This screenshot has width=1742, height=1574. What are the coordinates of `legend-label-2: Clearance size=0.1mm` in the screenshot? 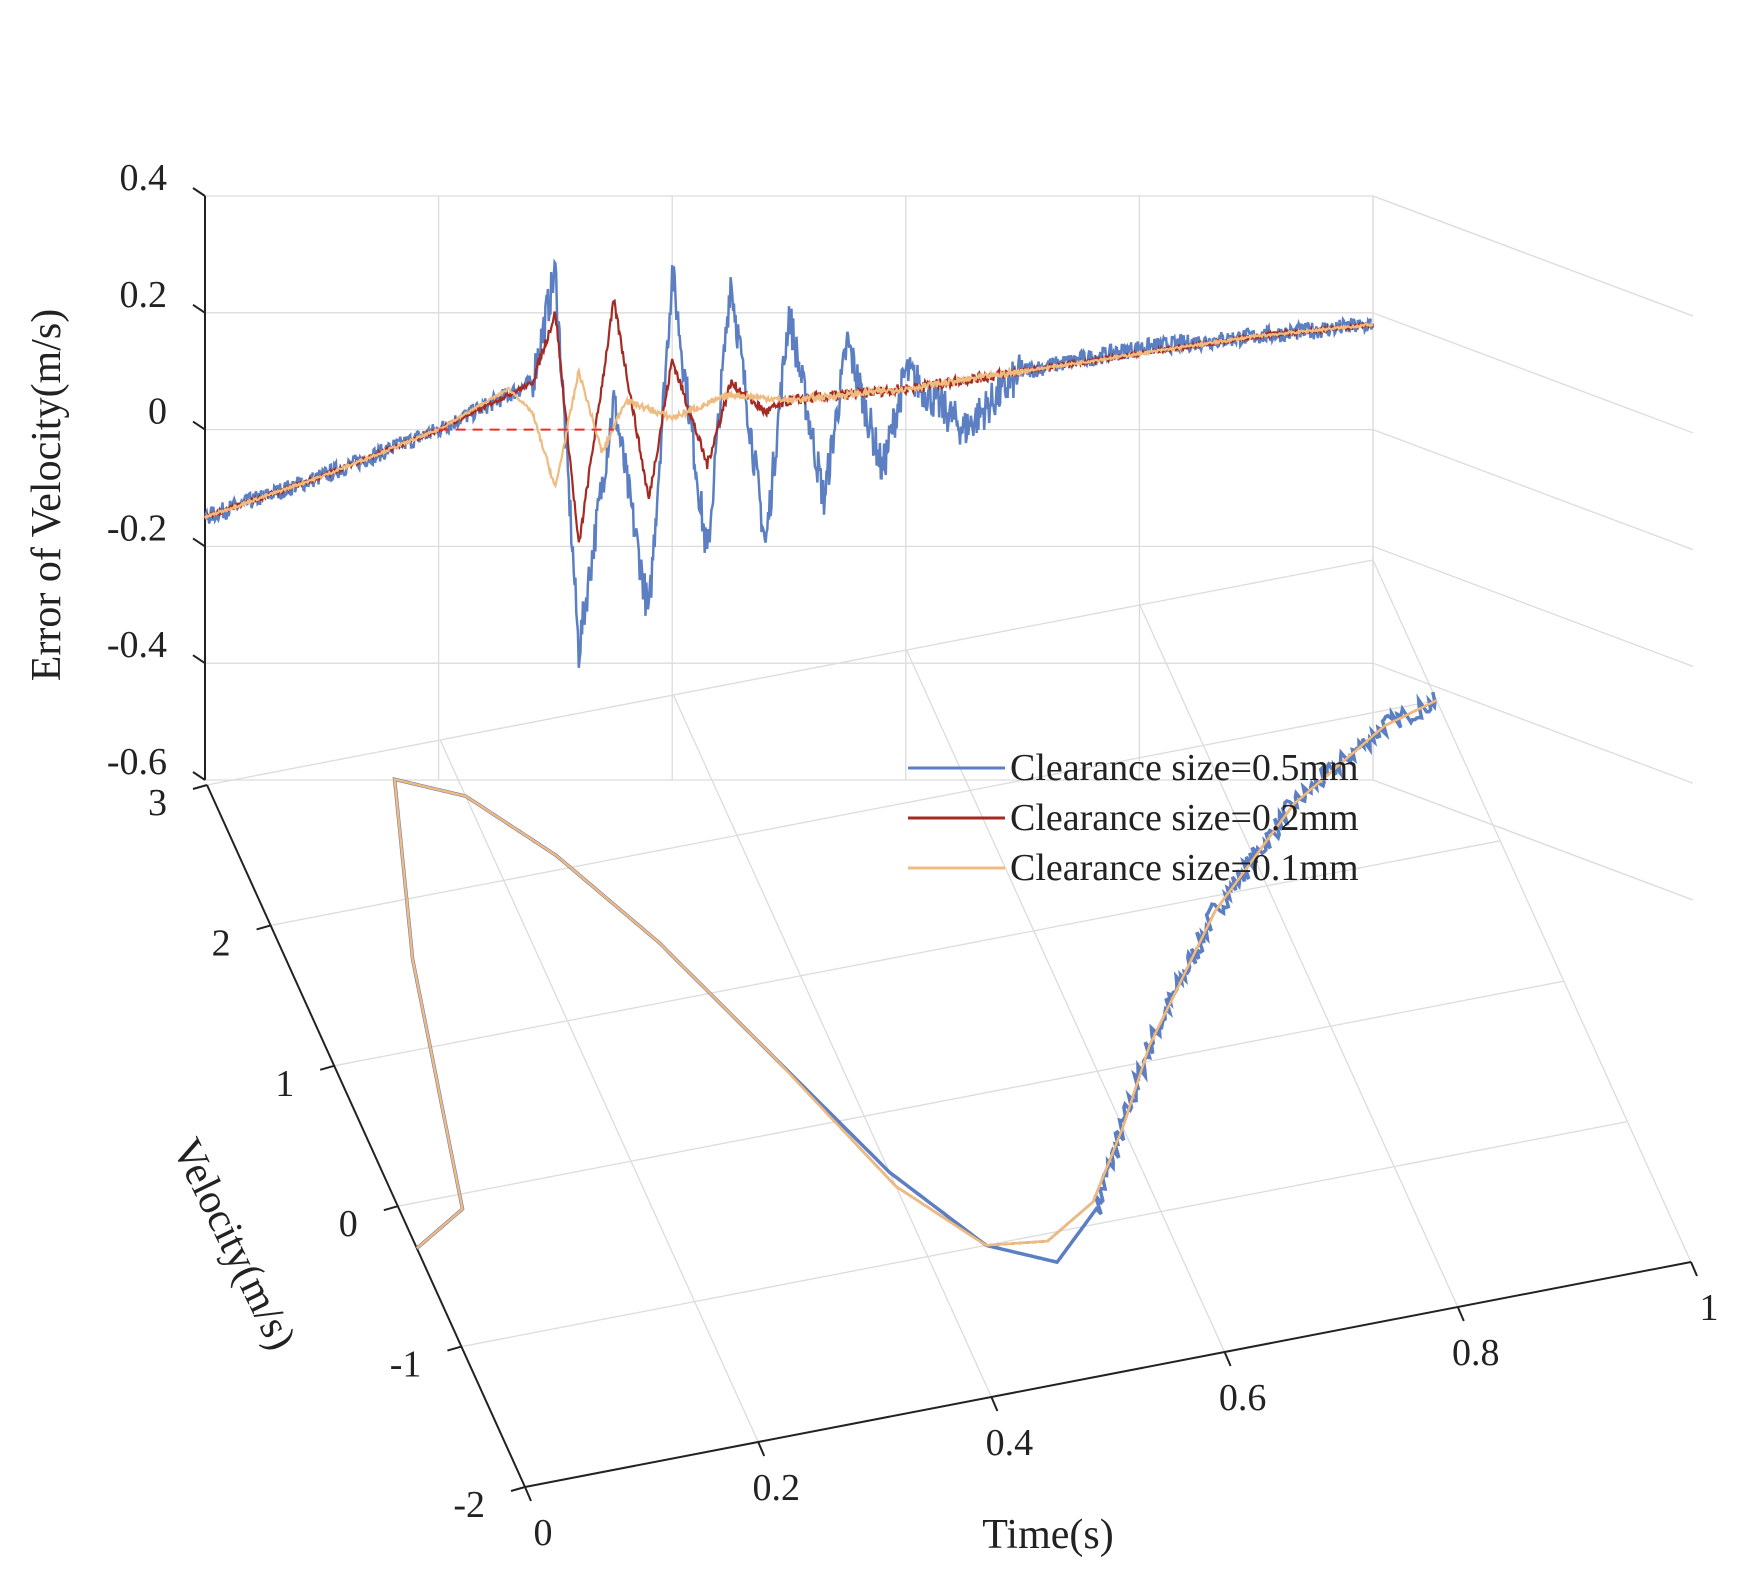 It's located at (1184, 868).